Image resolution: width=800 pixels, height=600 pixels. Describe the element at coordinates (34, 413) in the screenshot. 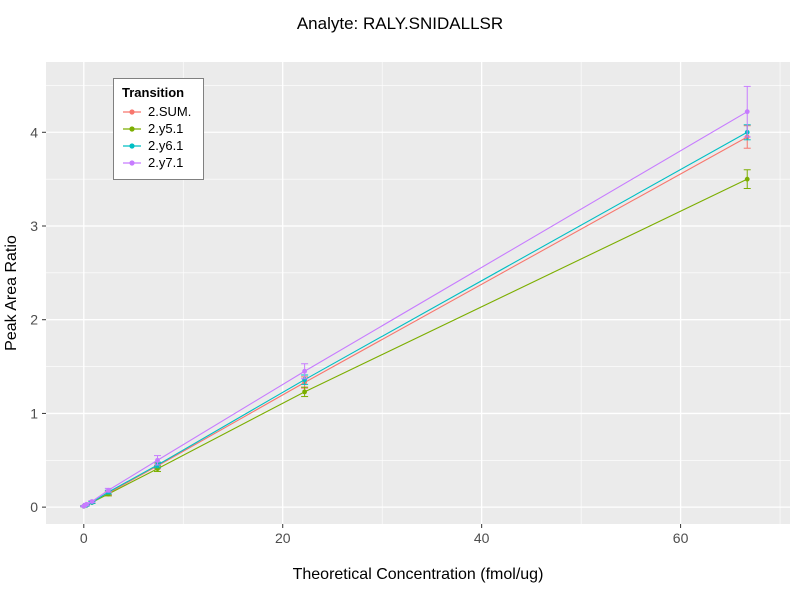

I see `y-tick-label: 1` at that location.